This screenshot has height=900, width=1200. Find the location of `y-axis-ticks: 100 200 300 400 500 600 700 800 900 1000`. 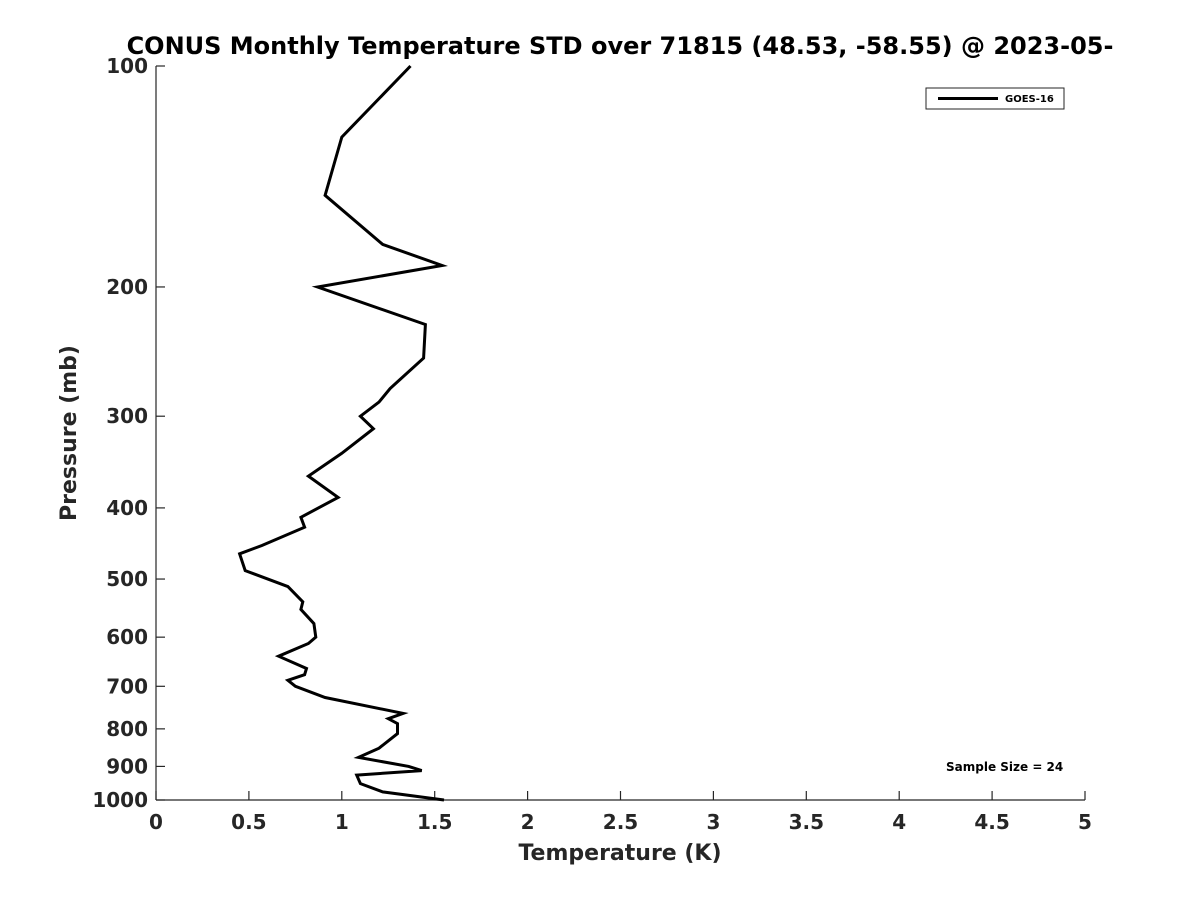

y-axis-ticks: 100 200 300 400 500 600 700 800 900 1000 is located at coordinates (128, 433).